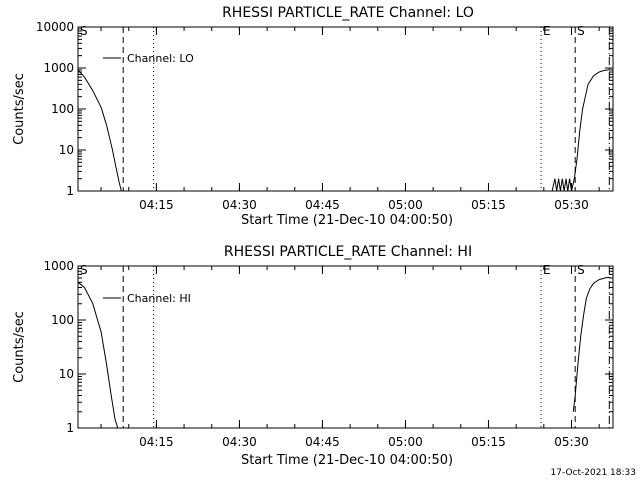 This screenshot has width=640, height=480. I want to click on x-axis-label-bottom: Start Time (21-Dec-10 04:00:50), so click(347, 460).